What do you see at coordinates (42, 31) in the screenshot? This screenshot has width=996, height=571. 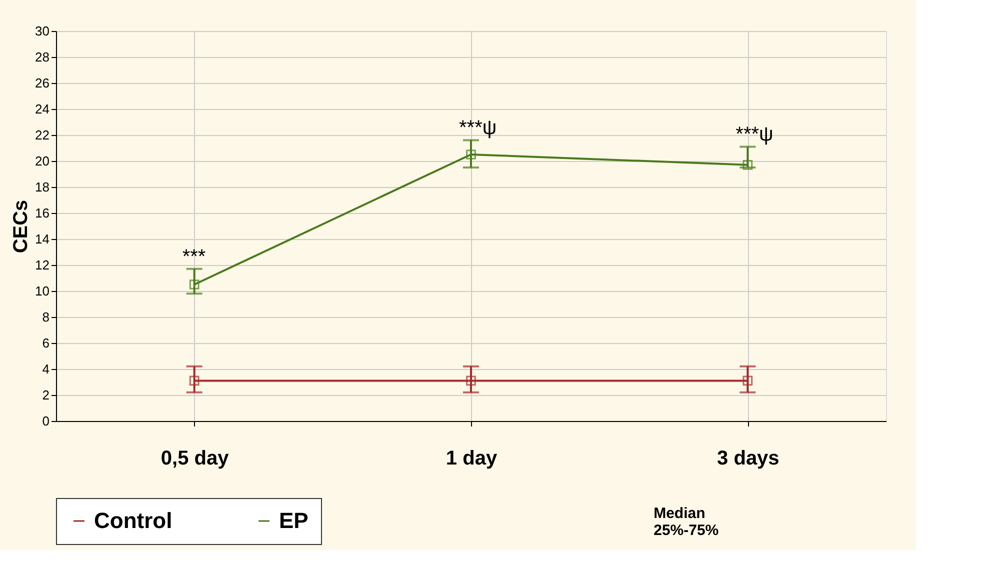 I see `y-tick-label: 30` at bounding box center [42, 31].